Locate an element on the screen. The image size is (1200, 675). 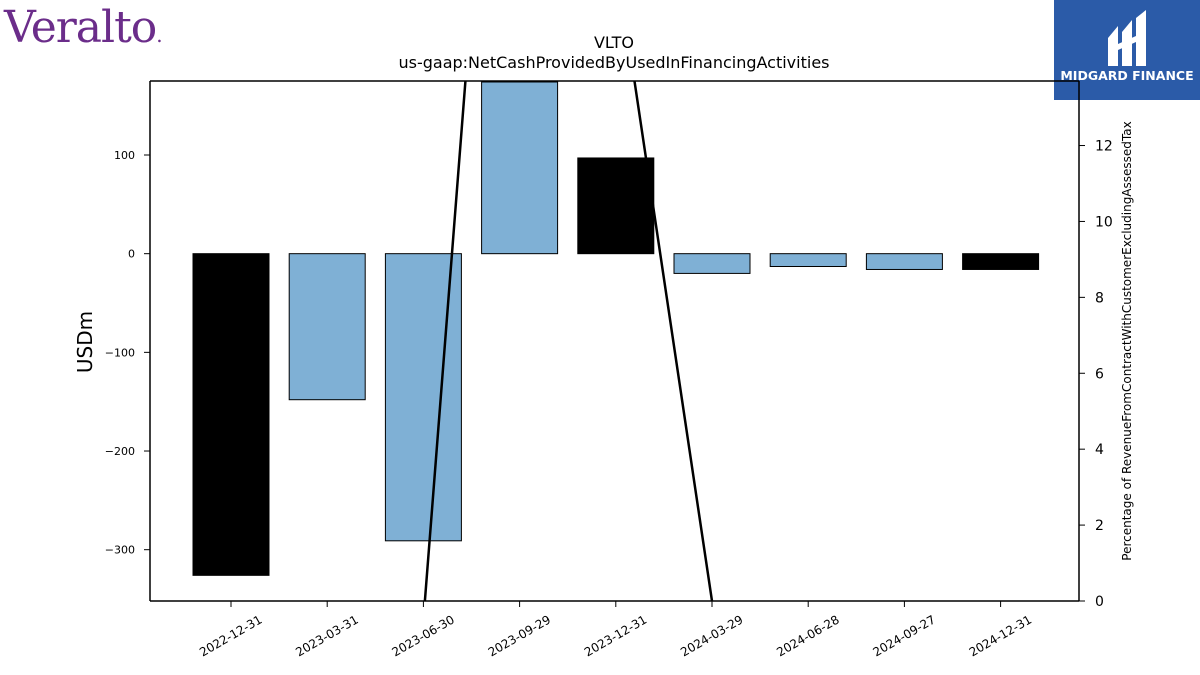
y-tick-label: 0 is located at coordinates (131, 254).